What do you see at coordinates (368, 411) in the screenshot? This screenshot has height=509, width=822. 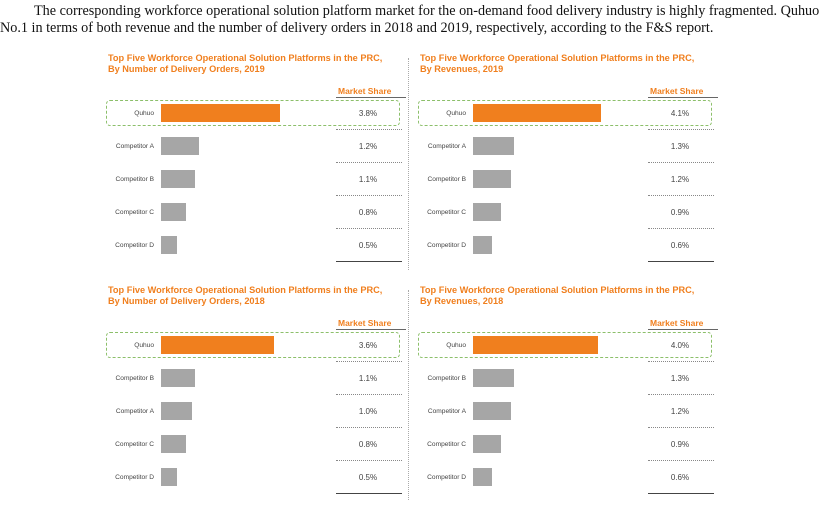 I see `market-share-value: 1.0%` at bounding box center [368, 411].